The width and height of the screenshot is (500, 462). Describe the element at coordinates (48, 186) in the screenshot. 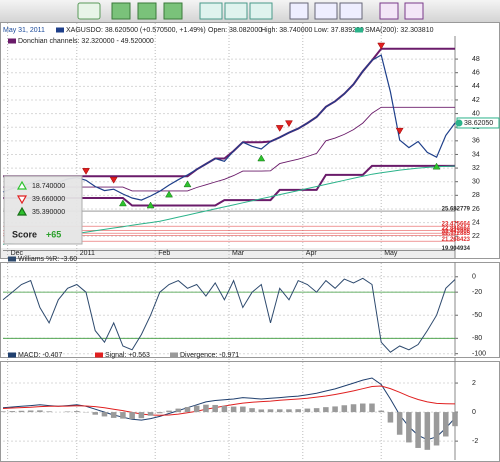

I see `score-row: 18.740000` at that location.